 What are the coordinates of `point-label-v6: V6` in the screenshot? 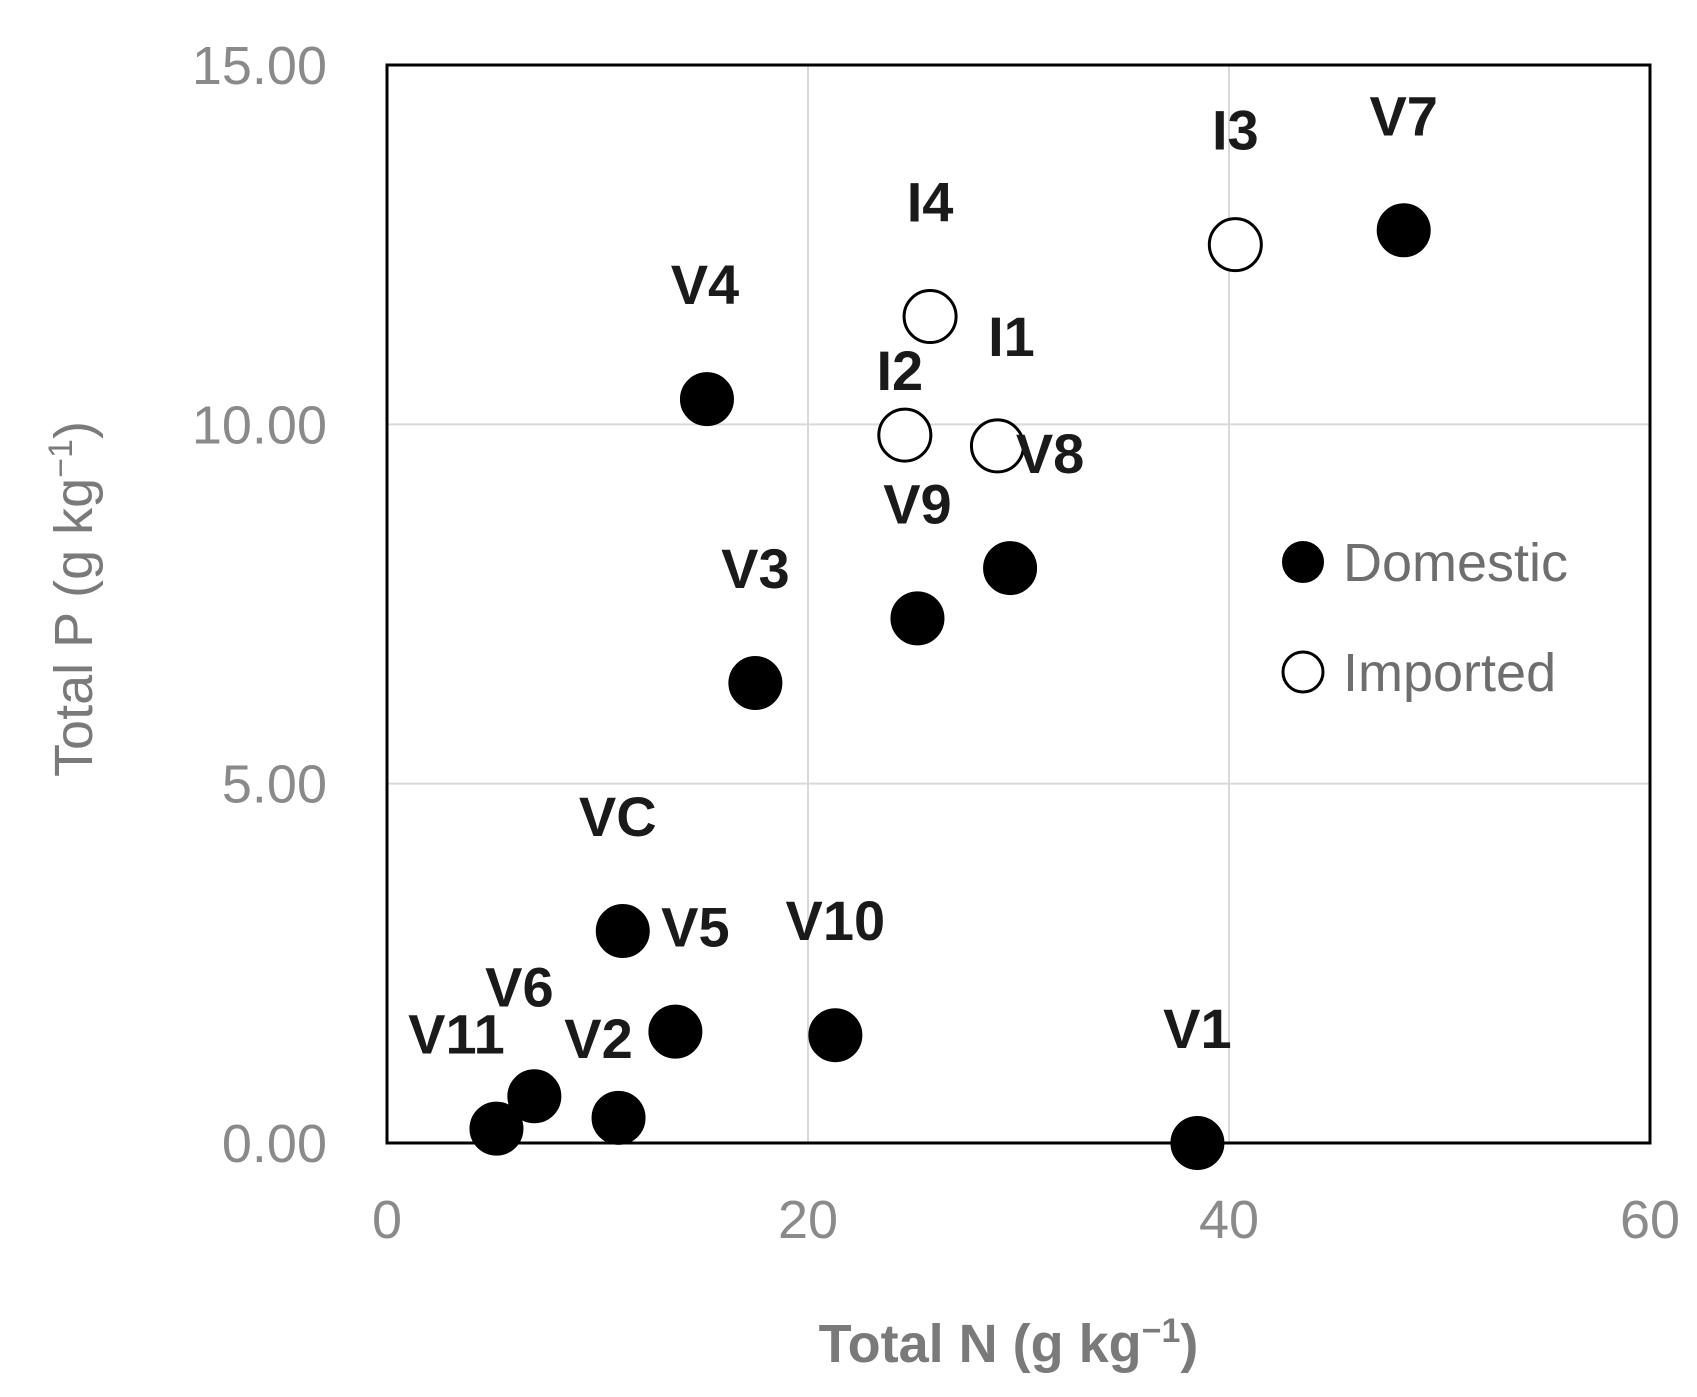 It's located at (519, 986).